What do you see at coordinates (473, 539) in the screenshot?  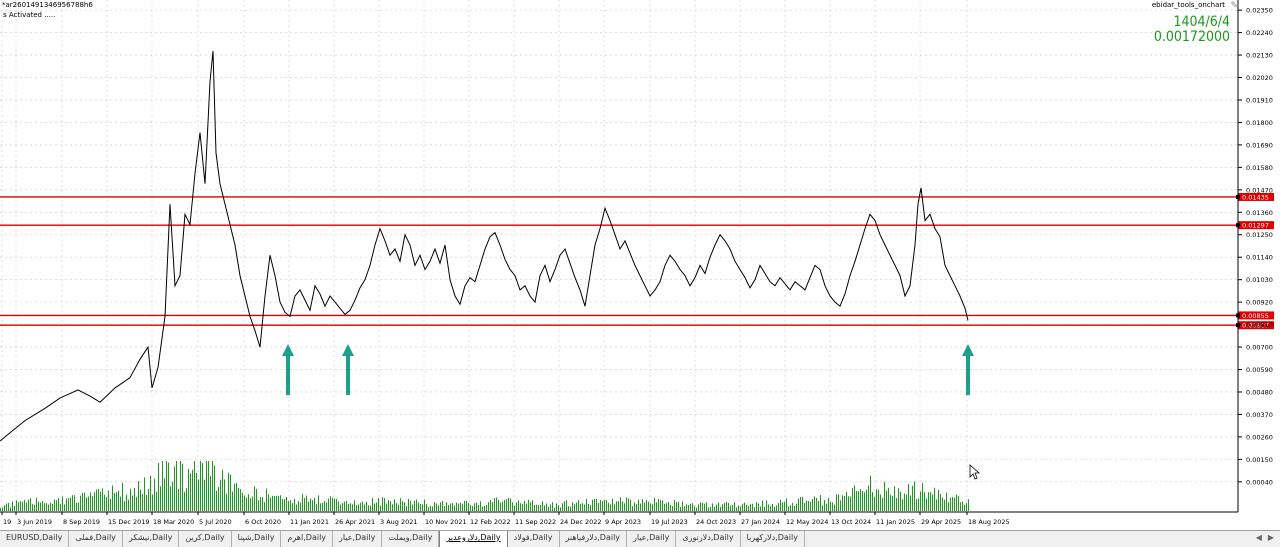 I see `chart-tab: دلاروعدیر,Daily` at bounding box center [473, 539].